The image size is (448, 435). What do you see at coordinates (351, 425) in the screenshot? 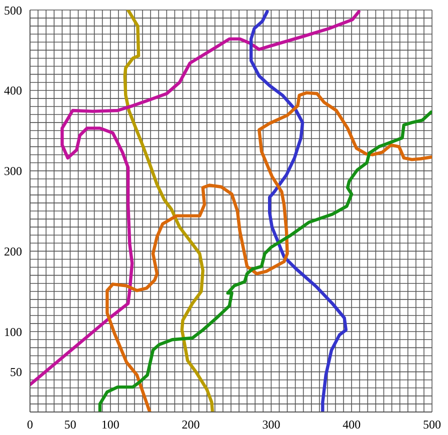
I see `x-tick-label: 400` at bounding box center [351, 425].